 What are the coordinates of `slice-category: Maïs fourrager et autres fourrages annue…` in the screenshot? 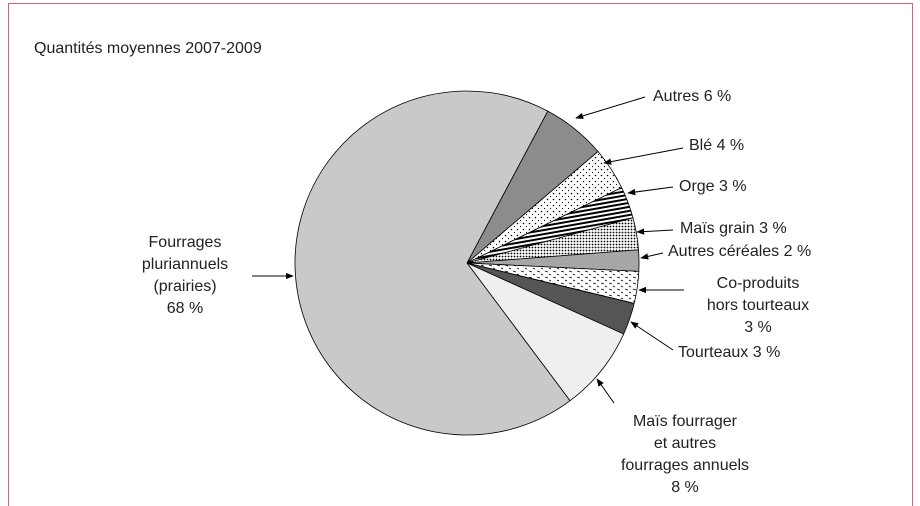 It's located at (685, 443).